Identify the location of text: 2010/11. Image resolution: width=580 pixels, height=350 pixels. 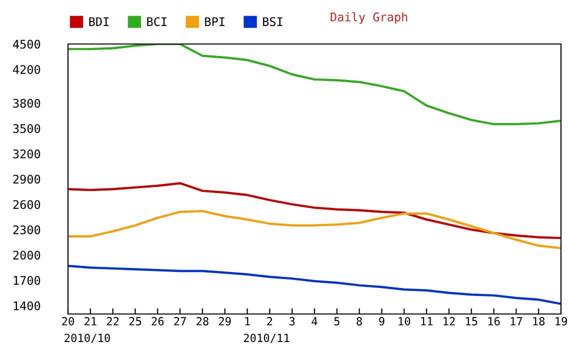
(267, 338).